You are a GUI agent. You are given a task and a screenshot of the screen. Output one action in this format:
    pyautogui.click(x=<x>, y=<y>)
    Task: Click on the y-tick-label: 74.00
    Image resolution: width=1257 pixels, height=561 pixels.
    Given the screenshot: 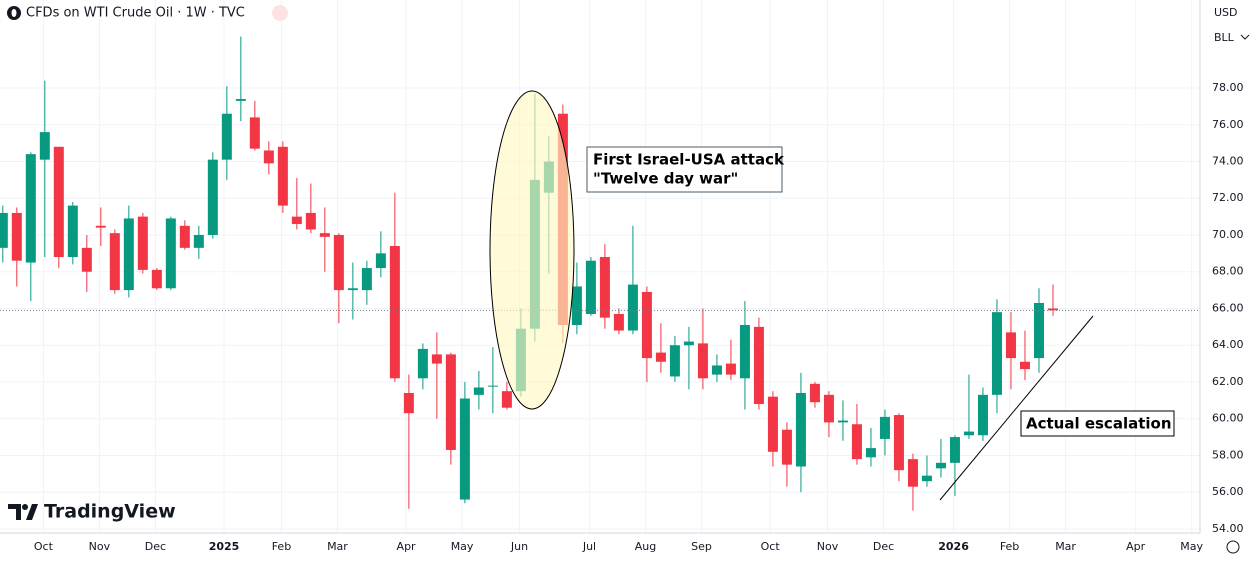 What is the action you would take?
    pyautogui.click(x=1228, y=160)
    